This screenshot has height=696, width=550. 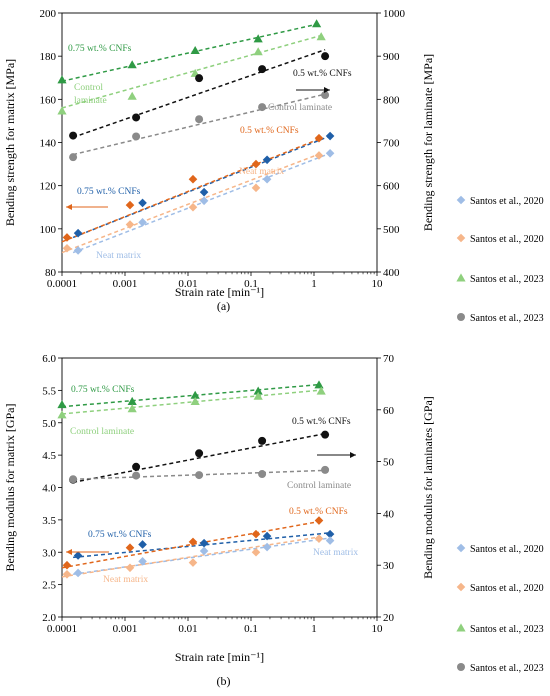 I want to click on y-left-axis-label: Bending modulus for matrix [GPa], so click(x=10, y=488).